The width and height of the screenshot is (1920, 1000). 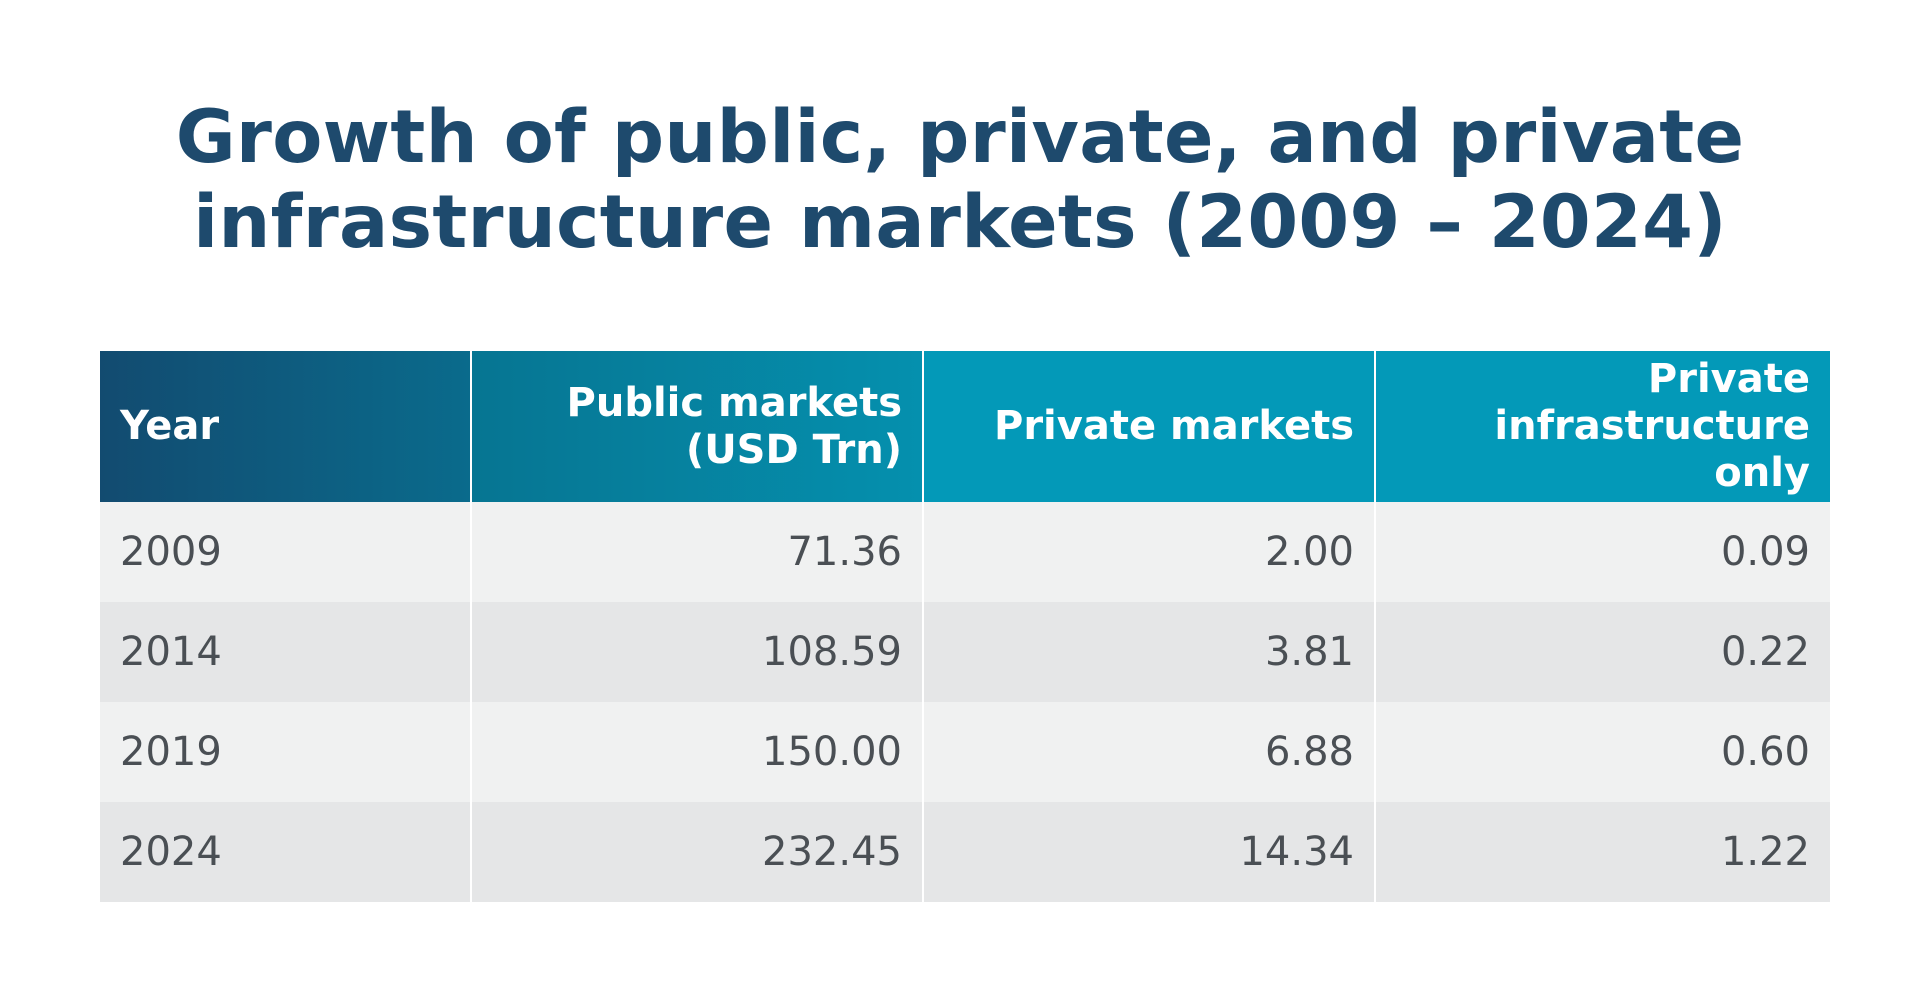 I want to click on table-row: 2024 232.45 14.34 1.22, so click(x=965, y=852).